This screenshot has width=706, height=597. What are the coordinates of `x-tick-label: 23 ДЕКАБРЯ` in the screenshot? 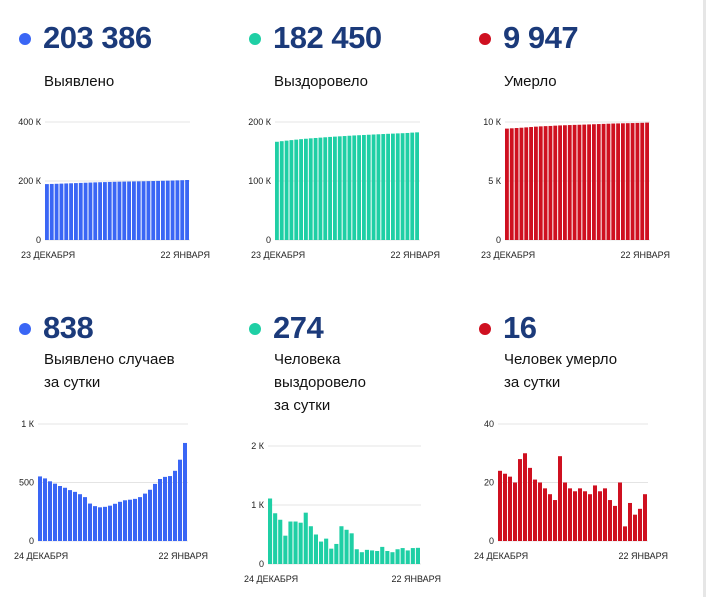 It's located at (48, 255).